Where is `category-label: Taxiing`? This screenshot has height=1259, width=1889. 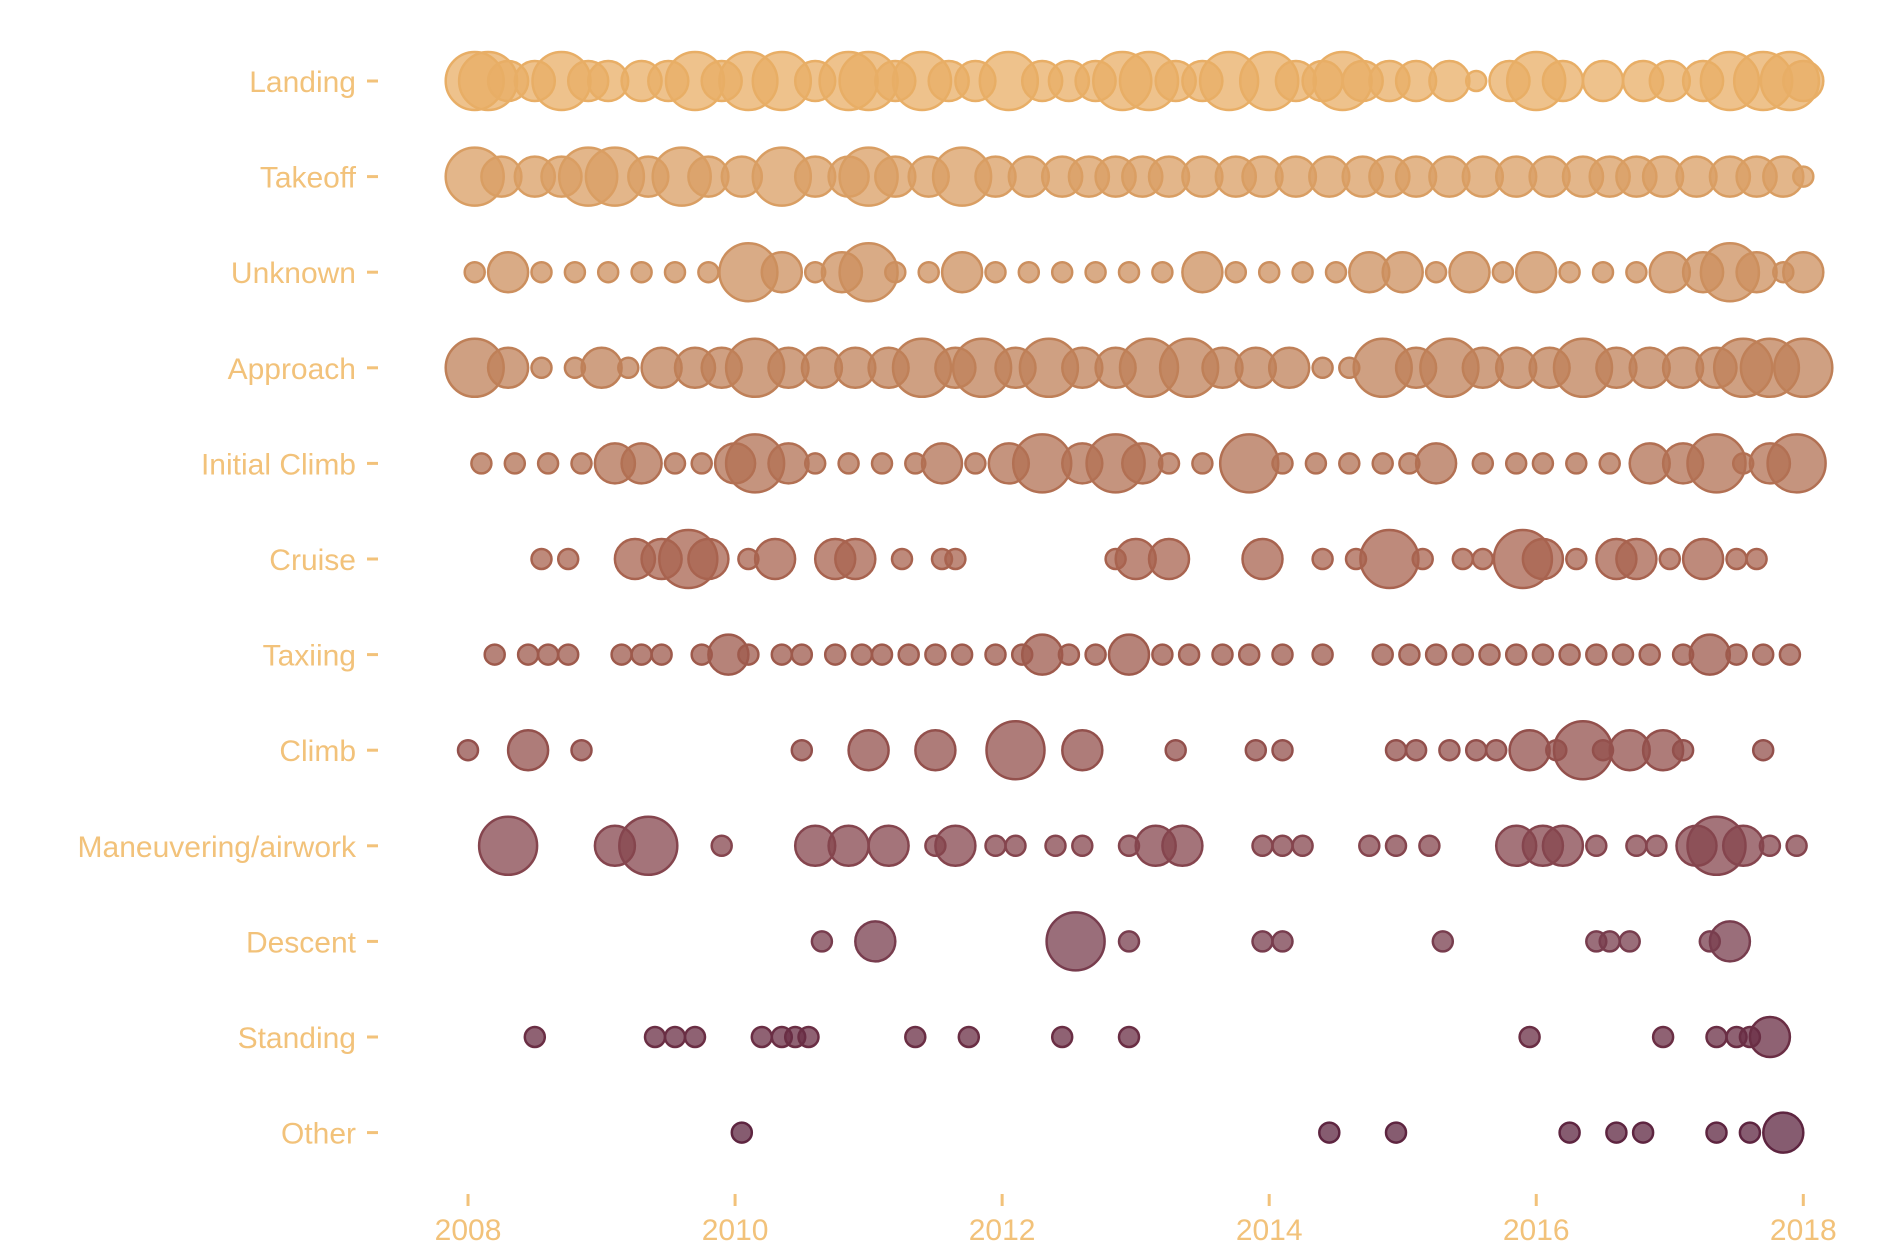 category-label: Taxiing is located at coordinates (309, 656).